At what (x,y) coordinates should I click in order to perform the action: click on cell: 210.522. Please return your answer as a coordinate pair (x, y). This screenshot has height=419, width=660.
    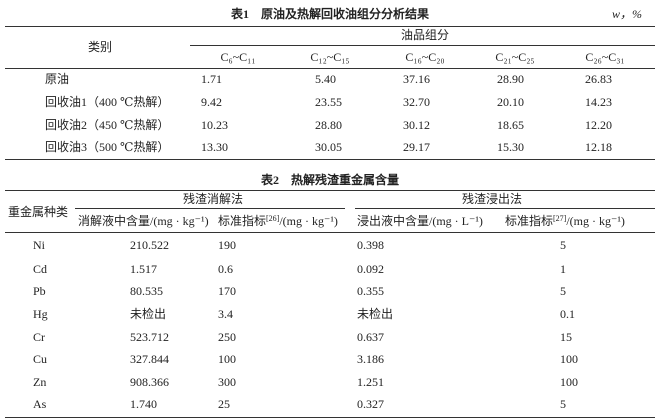
    Looking at the image, I should click on (149, 245).